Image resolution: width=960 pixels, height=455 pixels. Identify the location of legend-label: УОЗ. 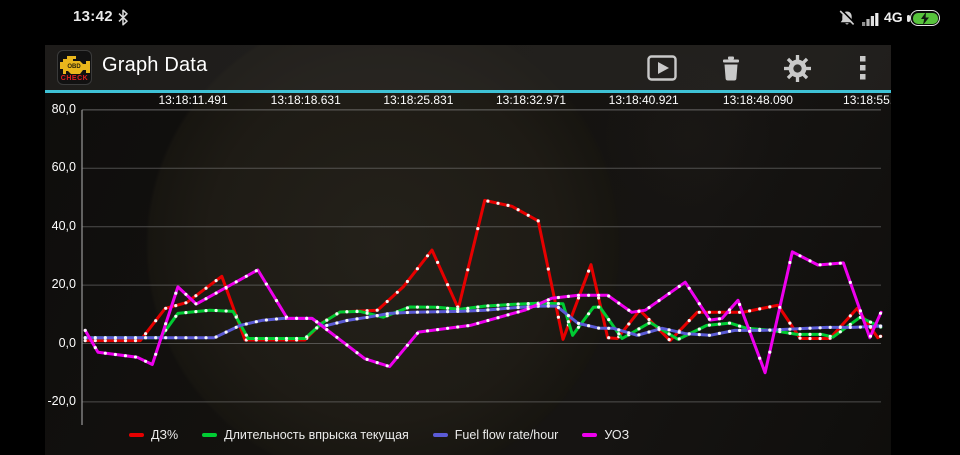
(617, 435).